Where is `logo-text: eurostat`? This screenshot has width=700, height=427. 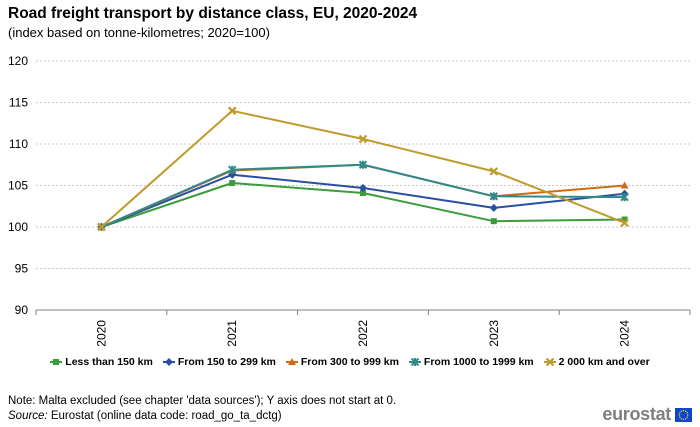 logo-text: eurostat is located at coordinates (636, 414).